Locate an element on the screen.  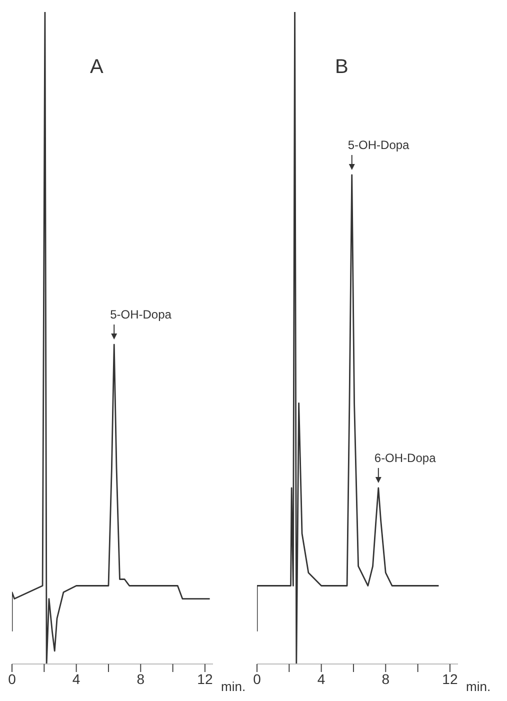
text: B is located at coordinates (341, 67).